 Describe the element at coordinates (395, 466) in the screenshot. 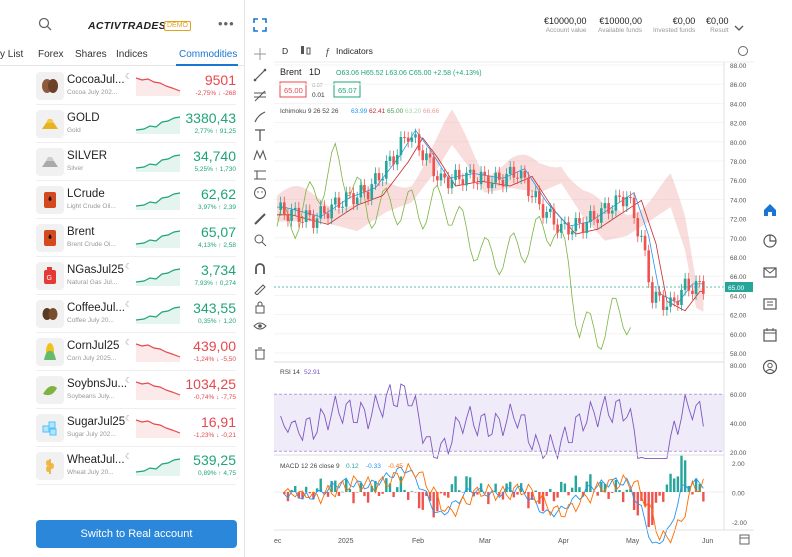

I see `macd-val-3: -0.45` at that location.